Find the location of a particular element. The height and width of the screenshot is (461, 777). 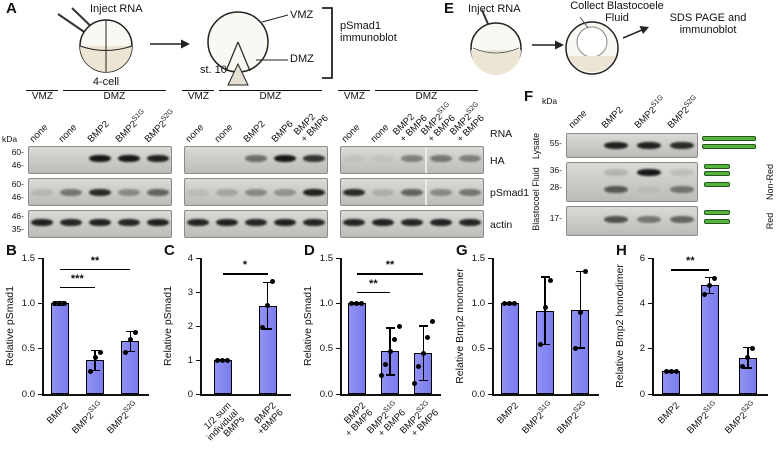

inject-rna-label-e: Inject RNA is located at coordinates (494, 9).